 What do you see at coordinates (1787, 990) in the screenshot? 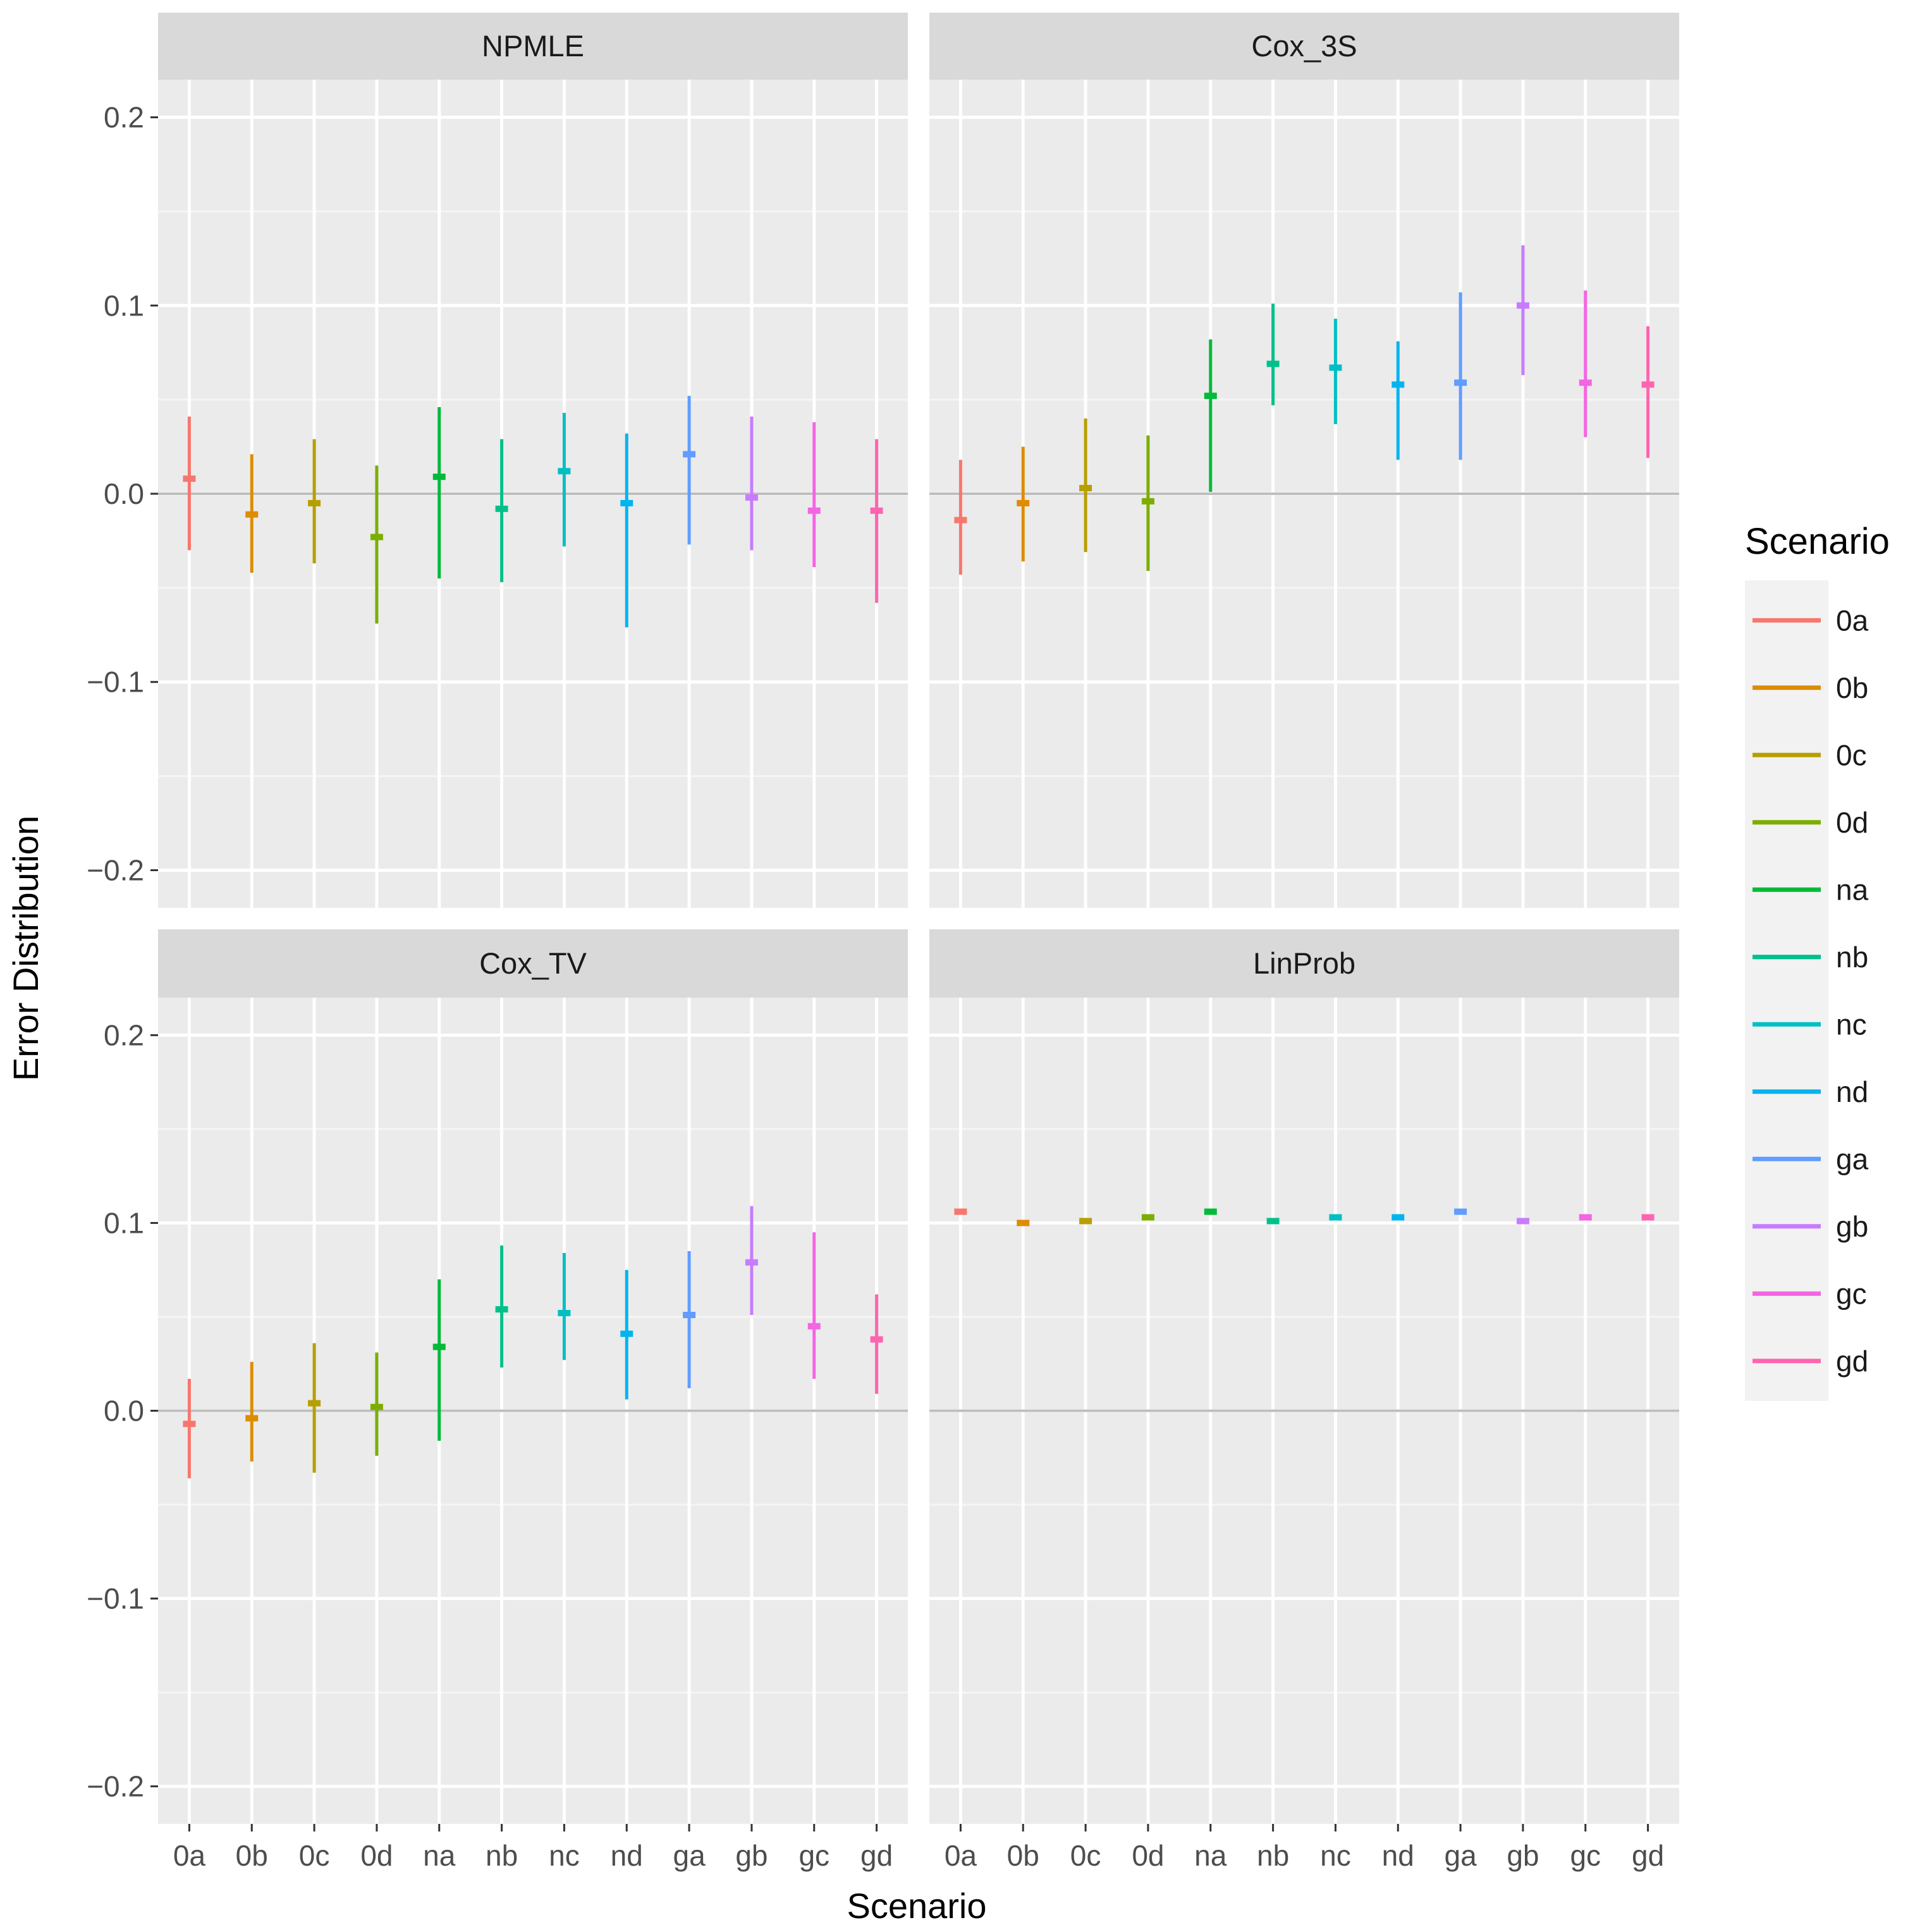
I see `legend-key-background` at bounding box center [1787, 990].